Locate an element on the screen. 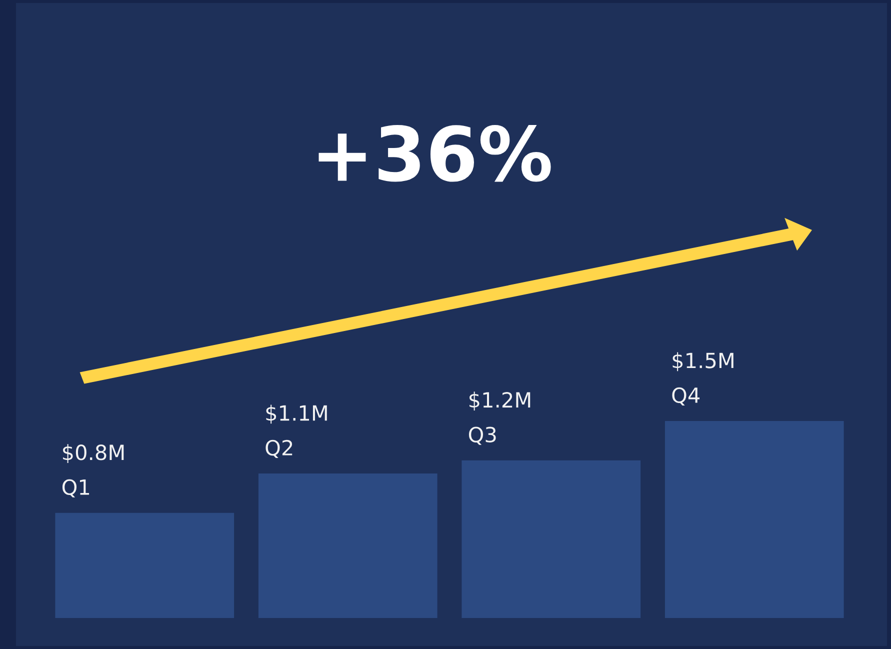  x-tick-label: Q4 is located at coordinates (686, 396).